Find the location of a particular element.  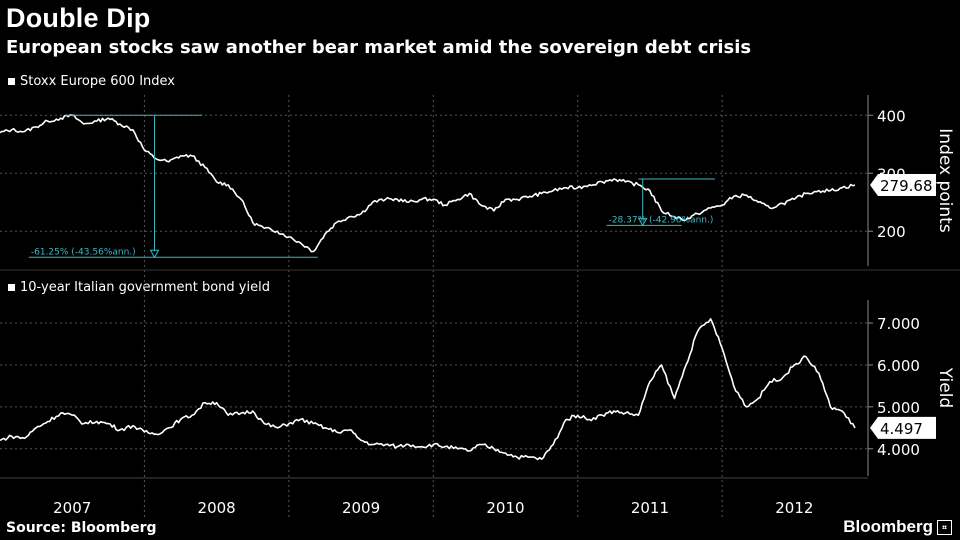

x-tick-label: 2012 is located at coordinates (794, 508).